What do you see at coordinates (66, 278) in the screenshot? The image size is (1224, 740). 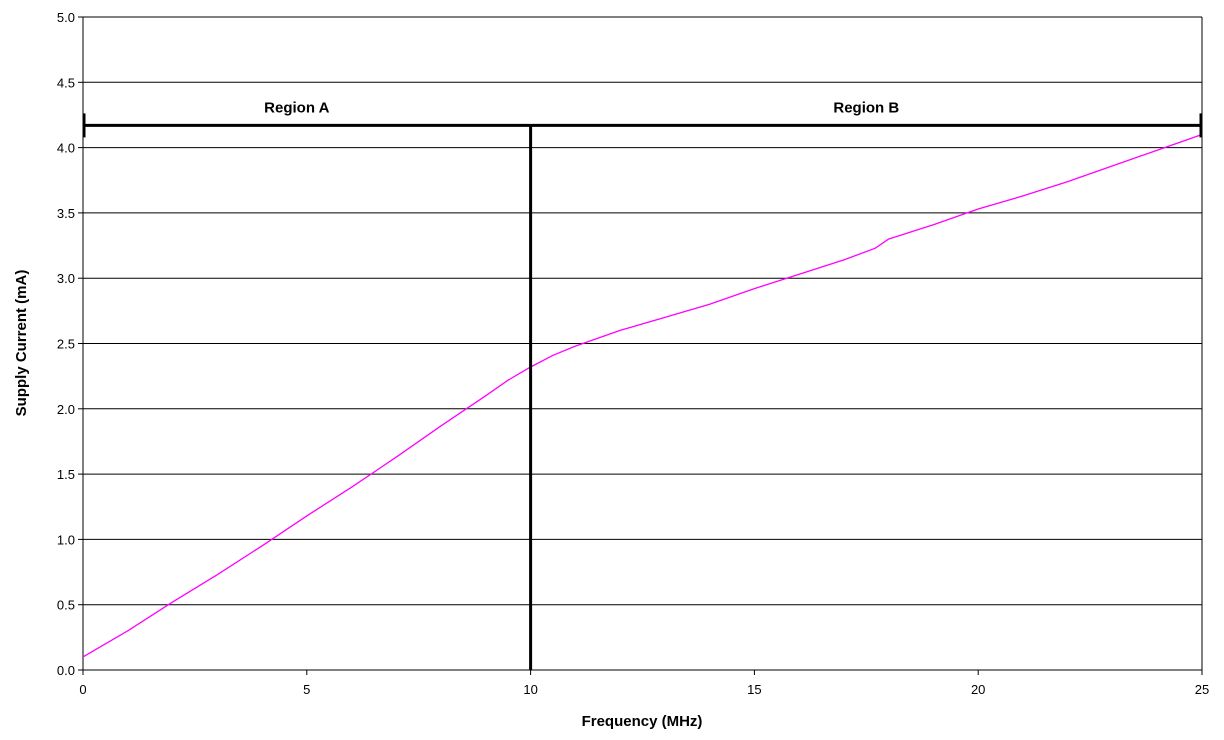 I see `y-tick-label-6: 3.0` at bounding box center [66, 278].